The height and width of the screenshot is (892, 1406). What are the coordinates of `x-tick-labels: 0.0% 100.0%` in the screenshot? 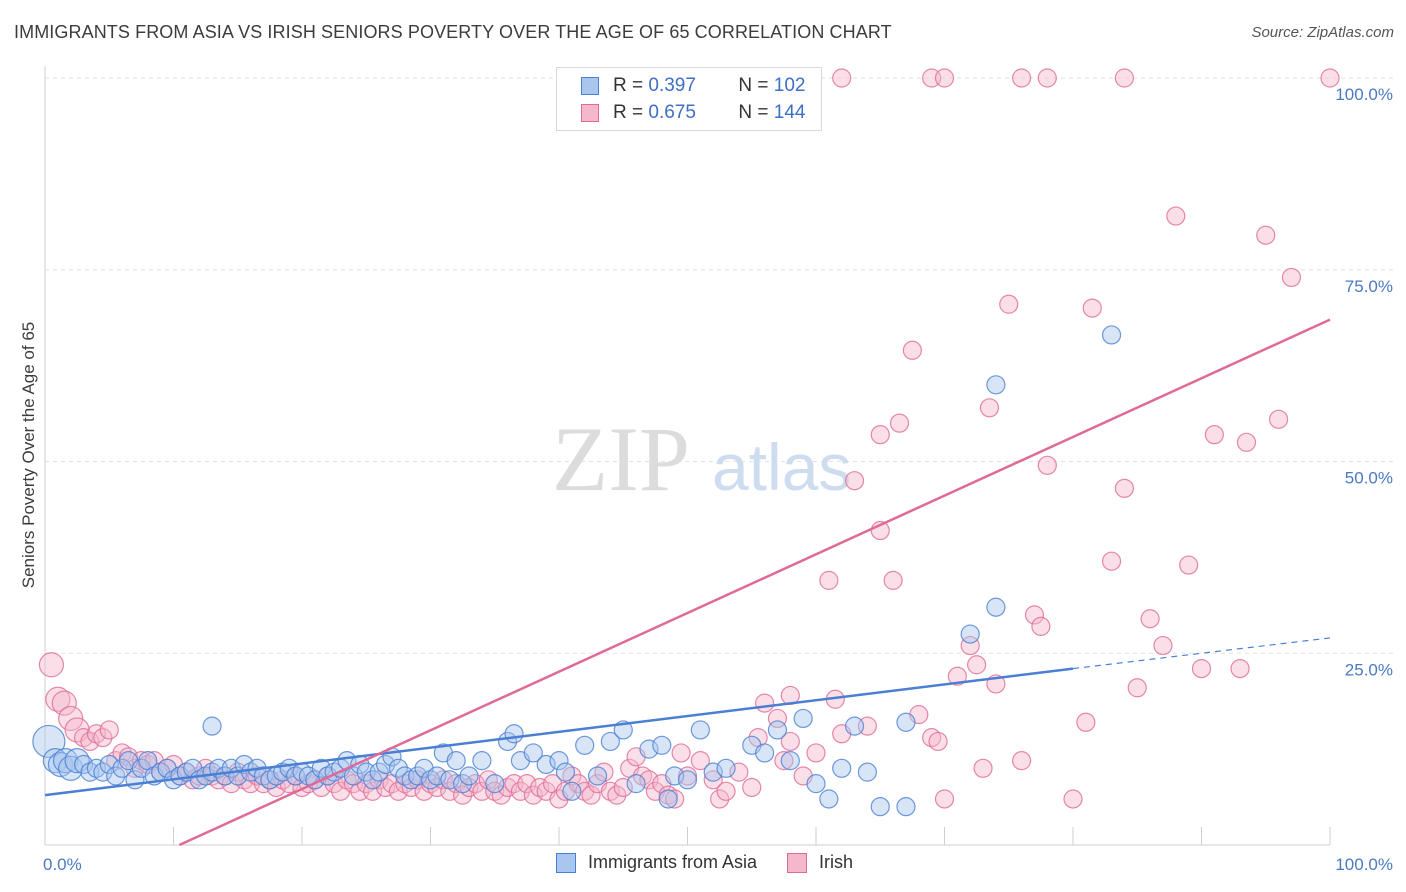 It's located at (718, 864).